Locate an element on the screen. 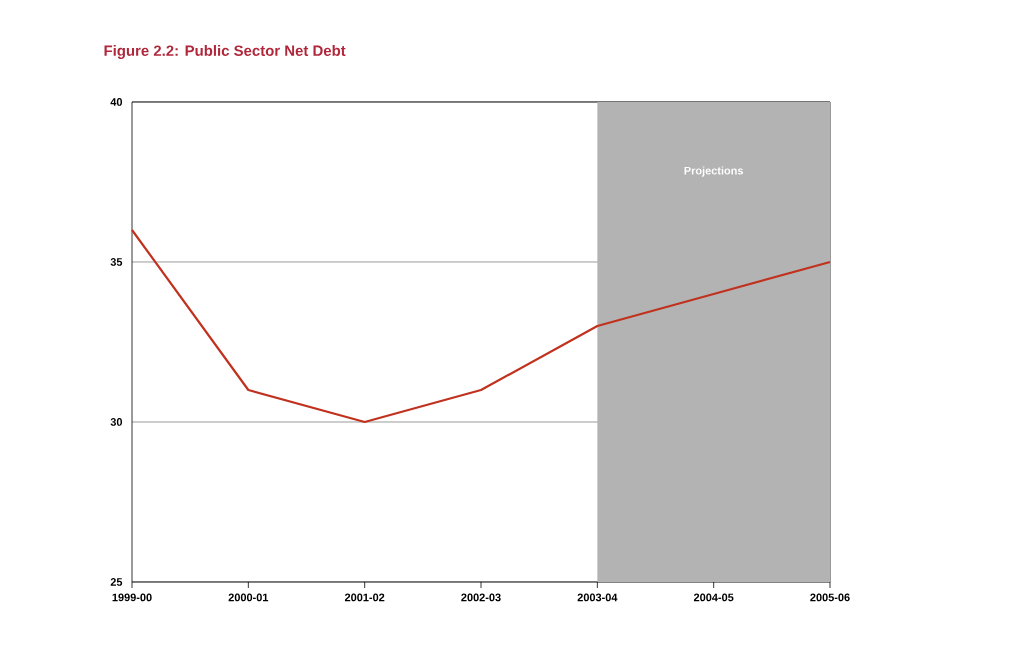 The width and height of the screenshot is (1018, 669). band-label: Projections is located at coordinates (714, 171).